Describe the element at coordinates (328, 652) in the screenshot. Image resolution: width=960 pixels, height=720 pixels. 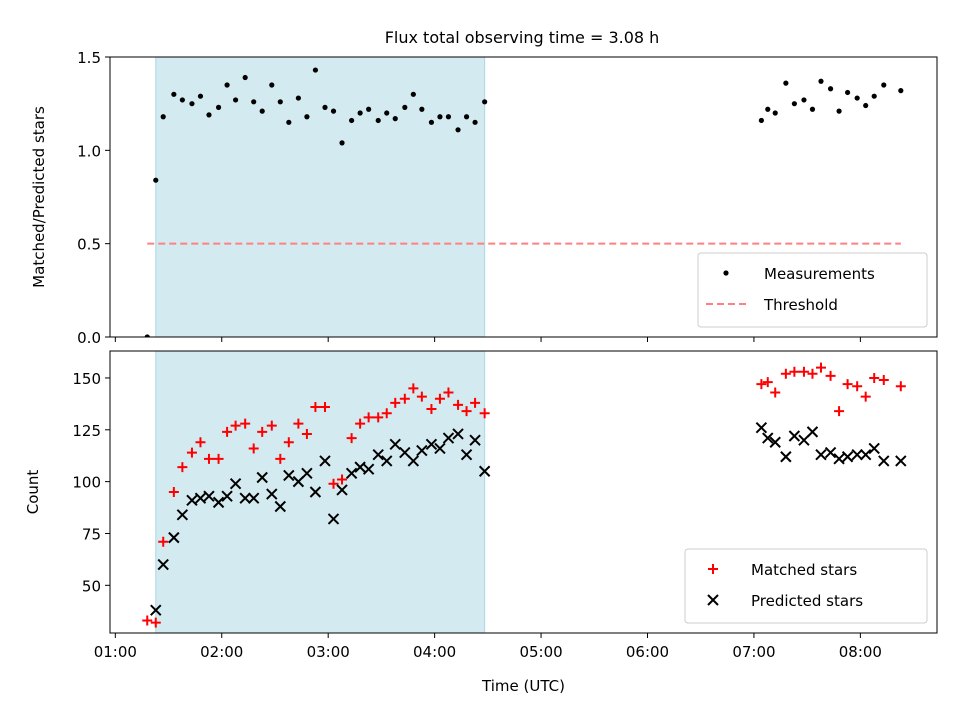
I see `x-tick-label: 03:00` at that location.